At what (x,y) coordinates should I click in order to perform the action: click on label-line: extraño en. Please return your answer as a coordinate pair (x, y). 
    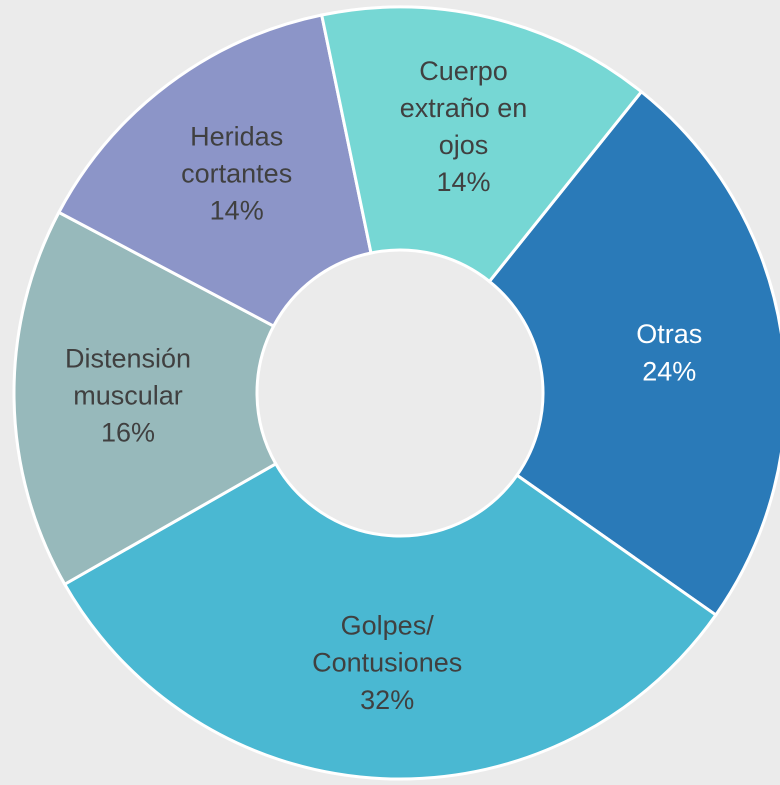
    Looking at the image, I should click on (464, 108).